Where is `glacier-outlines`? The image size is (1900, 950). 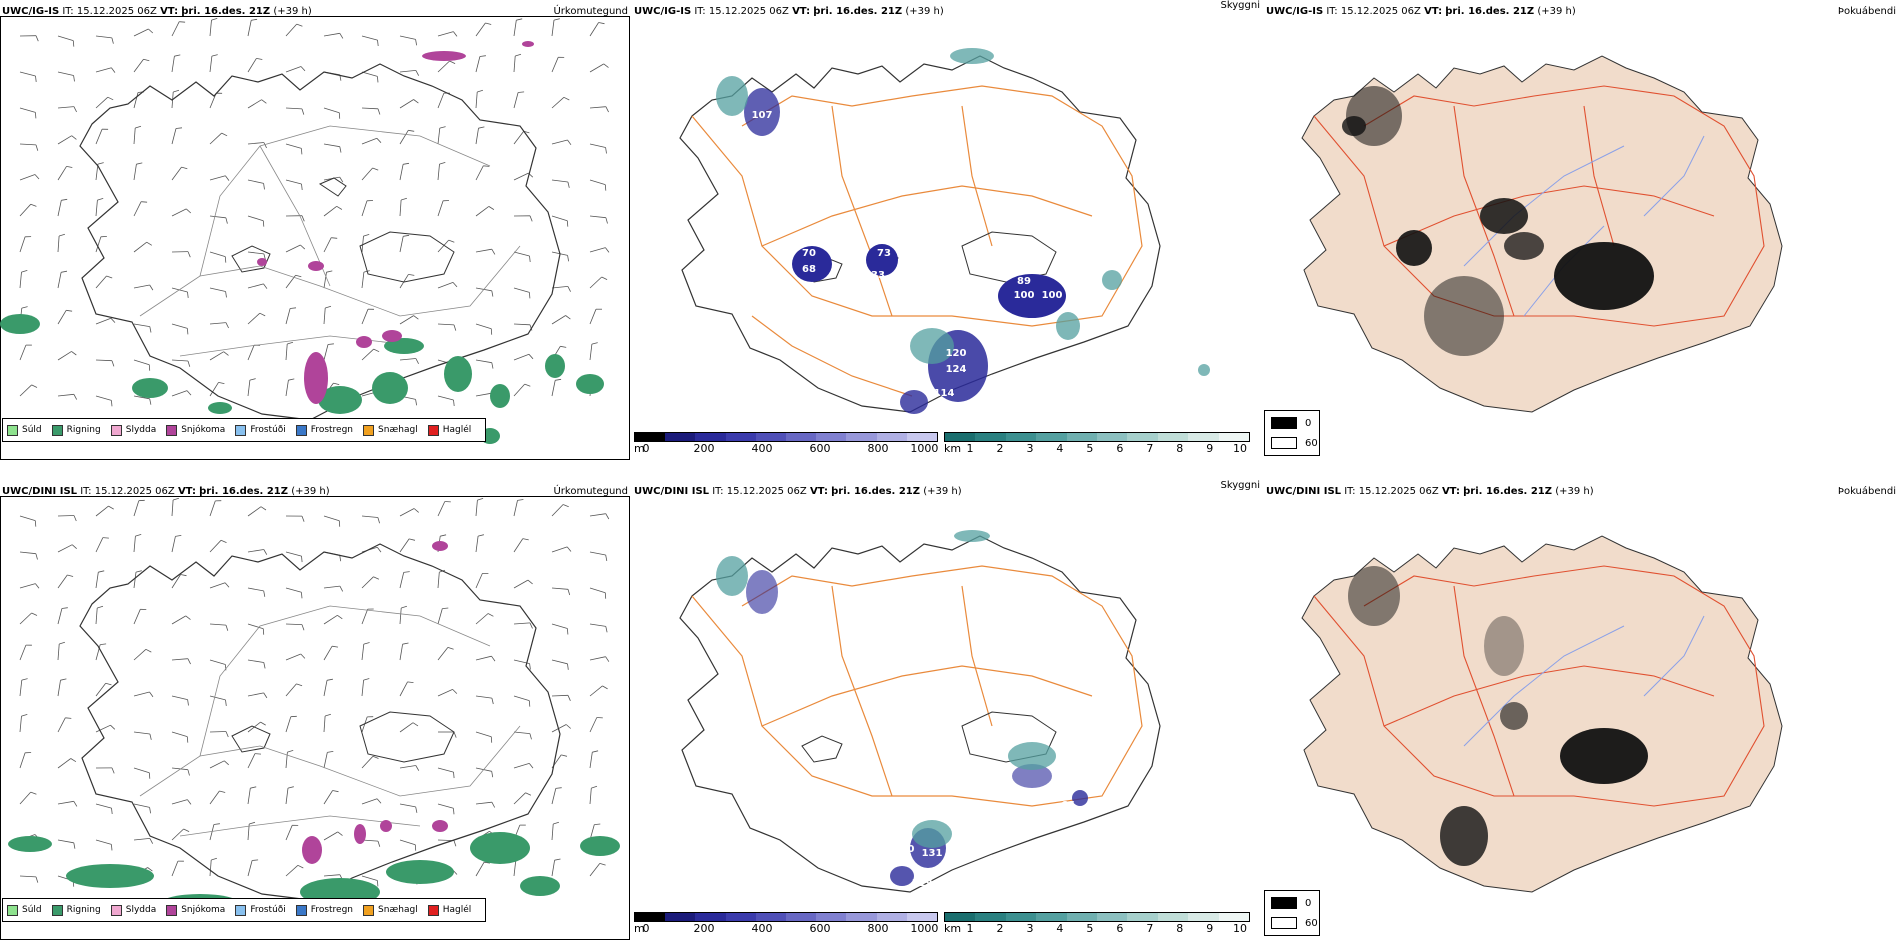 glacier-outlines is located at coordinates (929, 737).